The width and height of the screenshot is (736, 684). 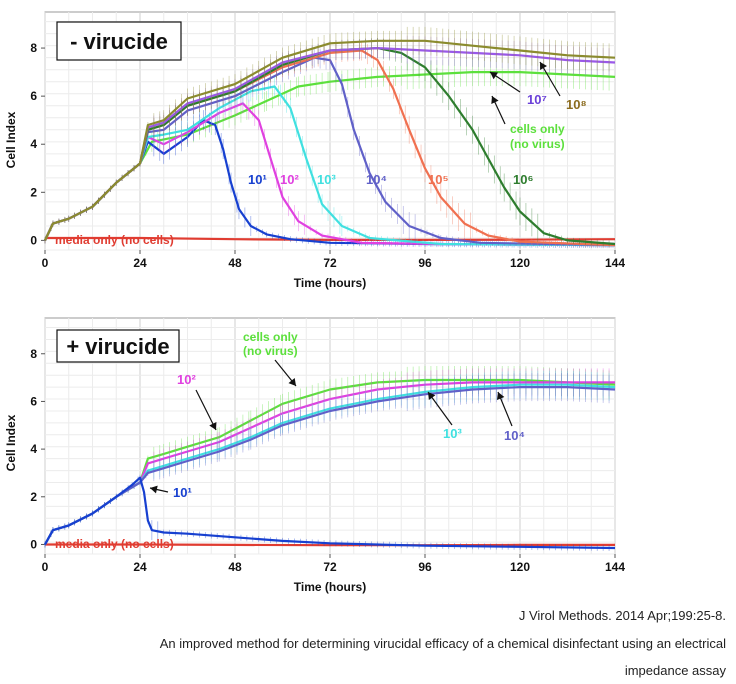 What do you see at coordinates (675, 670) in the screenshot?
I see `citation-title-line-2: impedance assay` at bounding box center [675, 670].